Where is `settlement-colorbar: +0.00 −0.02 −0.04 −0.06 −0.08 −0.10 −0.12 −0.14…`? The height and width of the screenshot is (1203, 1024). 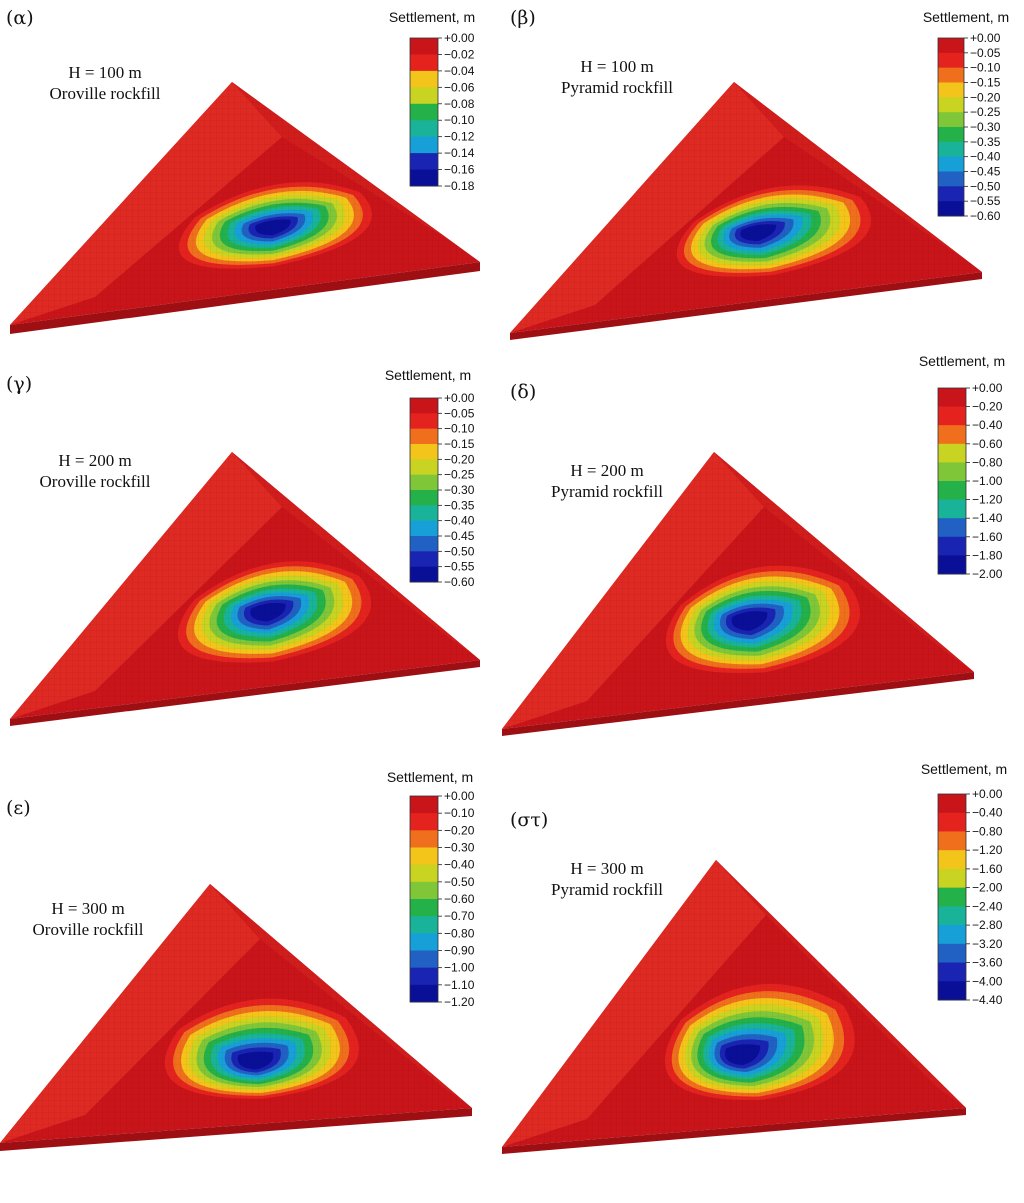
settlement-colorbar: +0.00 −0.02 −0.04 −0.06 −0.08 −0.10 −0.12 −0.14… is located at coordinates (442, 112).